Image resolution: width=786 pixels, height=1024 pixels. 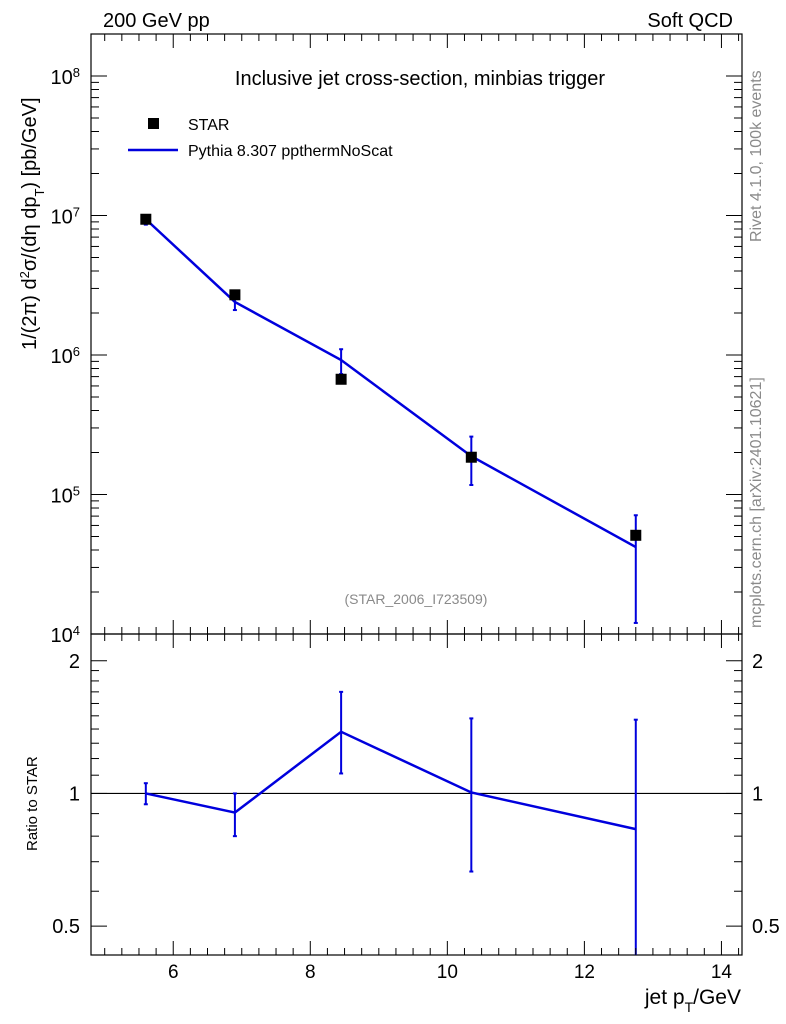 I want to click on ratio-line, so click(x=391, y=780).